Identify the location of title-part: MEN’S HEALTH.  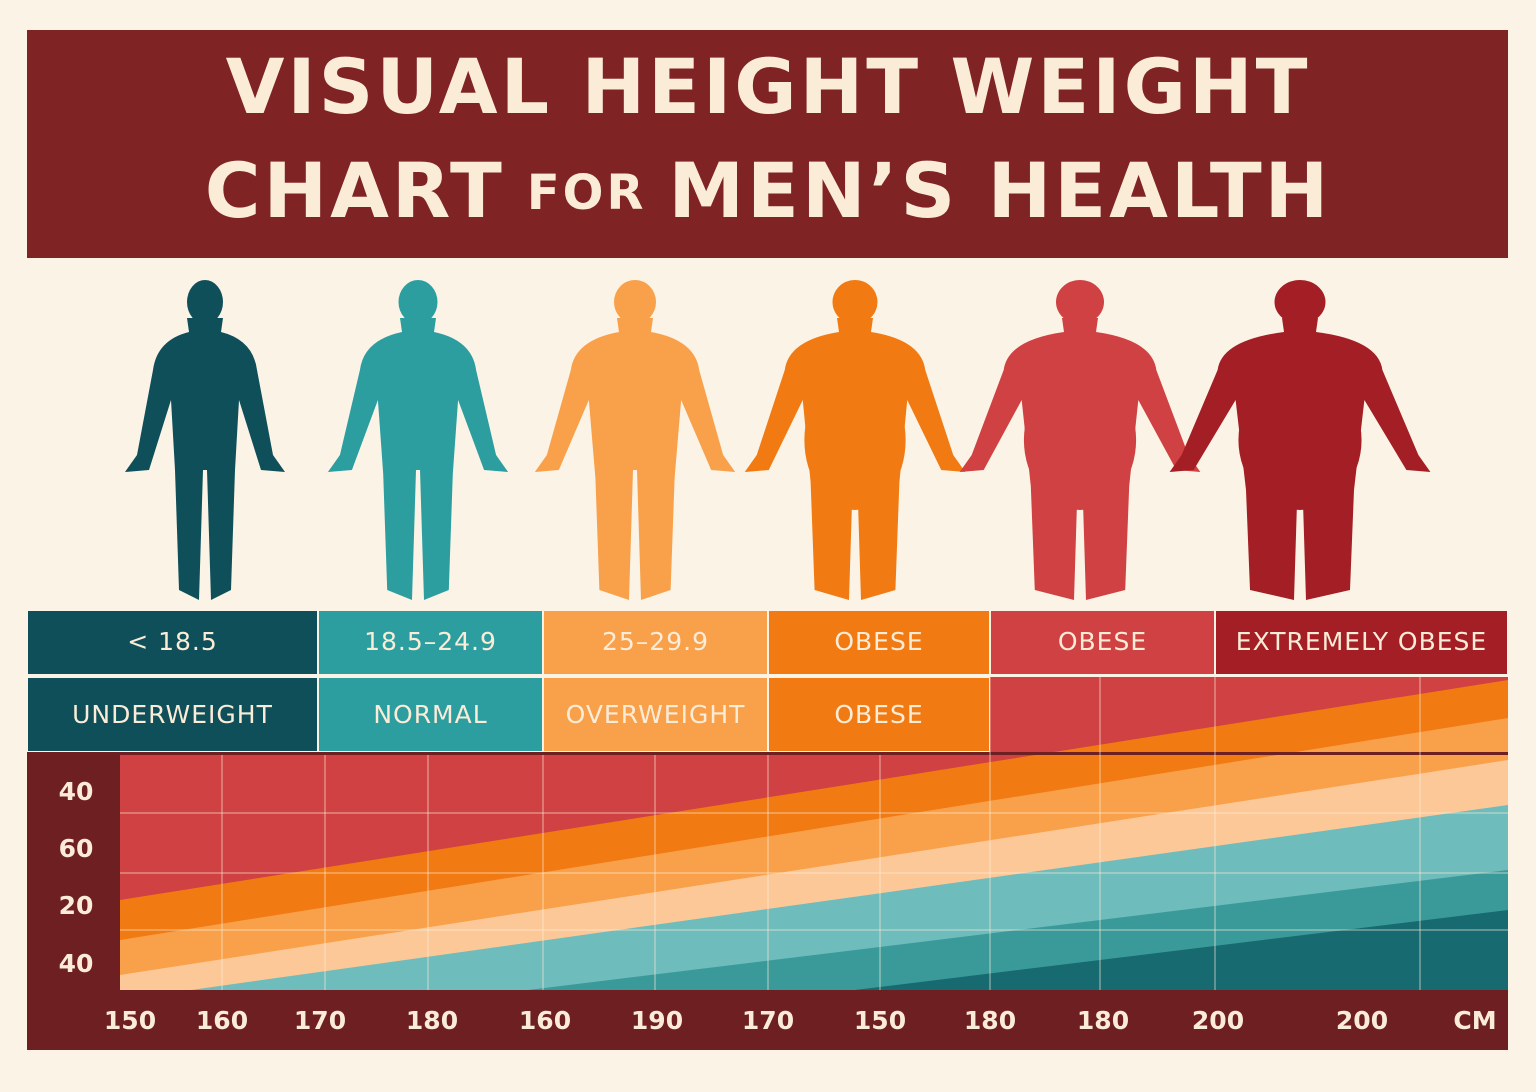
(999, 190).